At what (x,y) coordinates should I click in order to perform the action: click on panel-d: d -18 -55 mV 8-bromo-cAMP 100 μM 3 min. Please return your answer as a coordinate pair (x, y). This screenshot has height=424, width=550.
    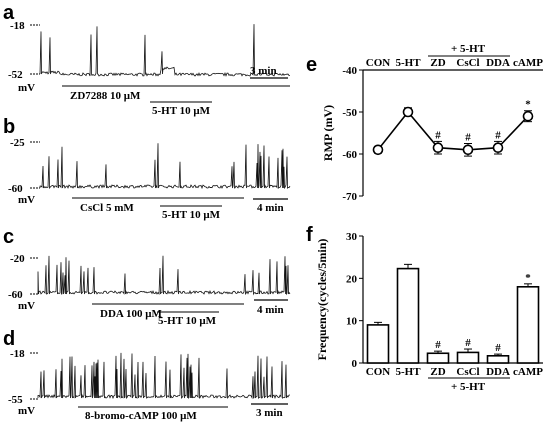
    Looking at the image, I should click on (147, 375).